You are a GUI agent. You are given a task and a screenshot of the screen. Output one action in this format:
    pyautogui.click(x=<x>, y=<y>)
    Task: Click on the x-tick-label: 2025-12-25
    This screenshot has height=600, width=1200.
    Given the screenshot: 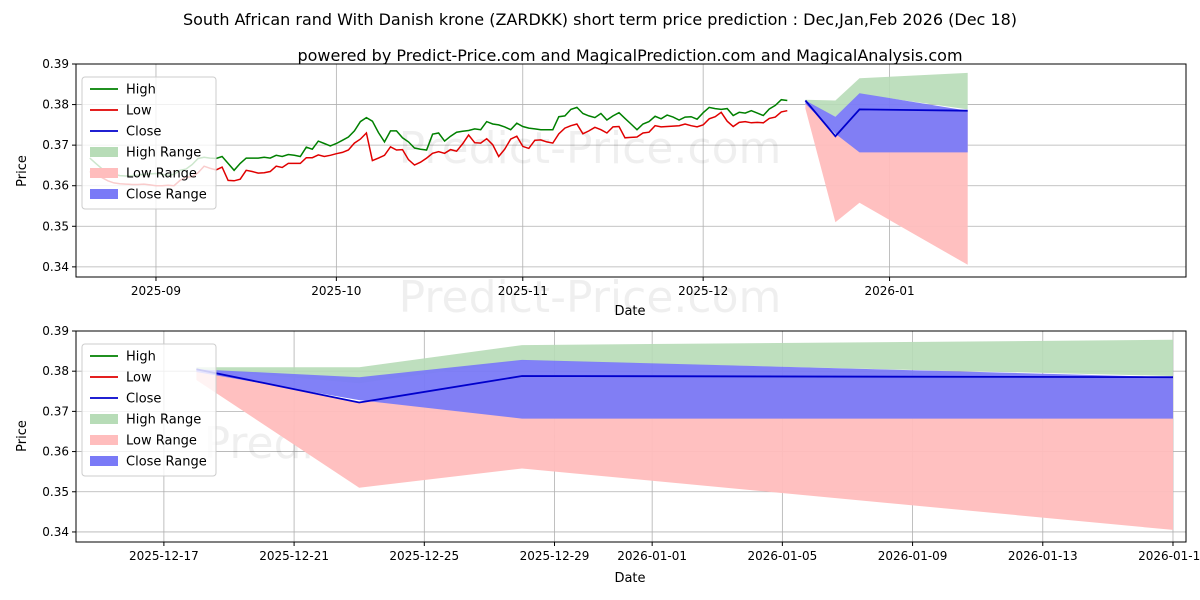 What is the action you would take?
    pyautogui.click(x=424, y=556)
    